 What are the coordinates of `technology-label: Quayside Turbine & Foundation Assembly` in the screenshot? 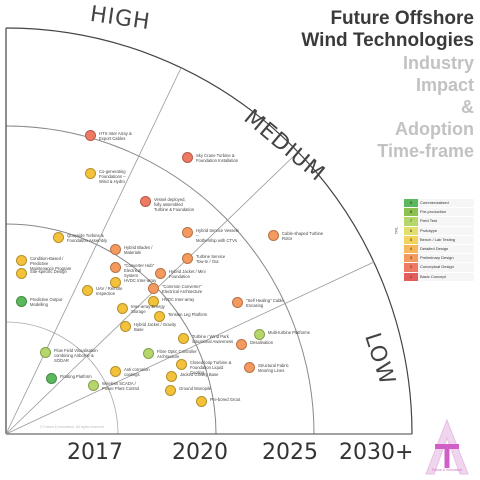 It's located at (87, 238).